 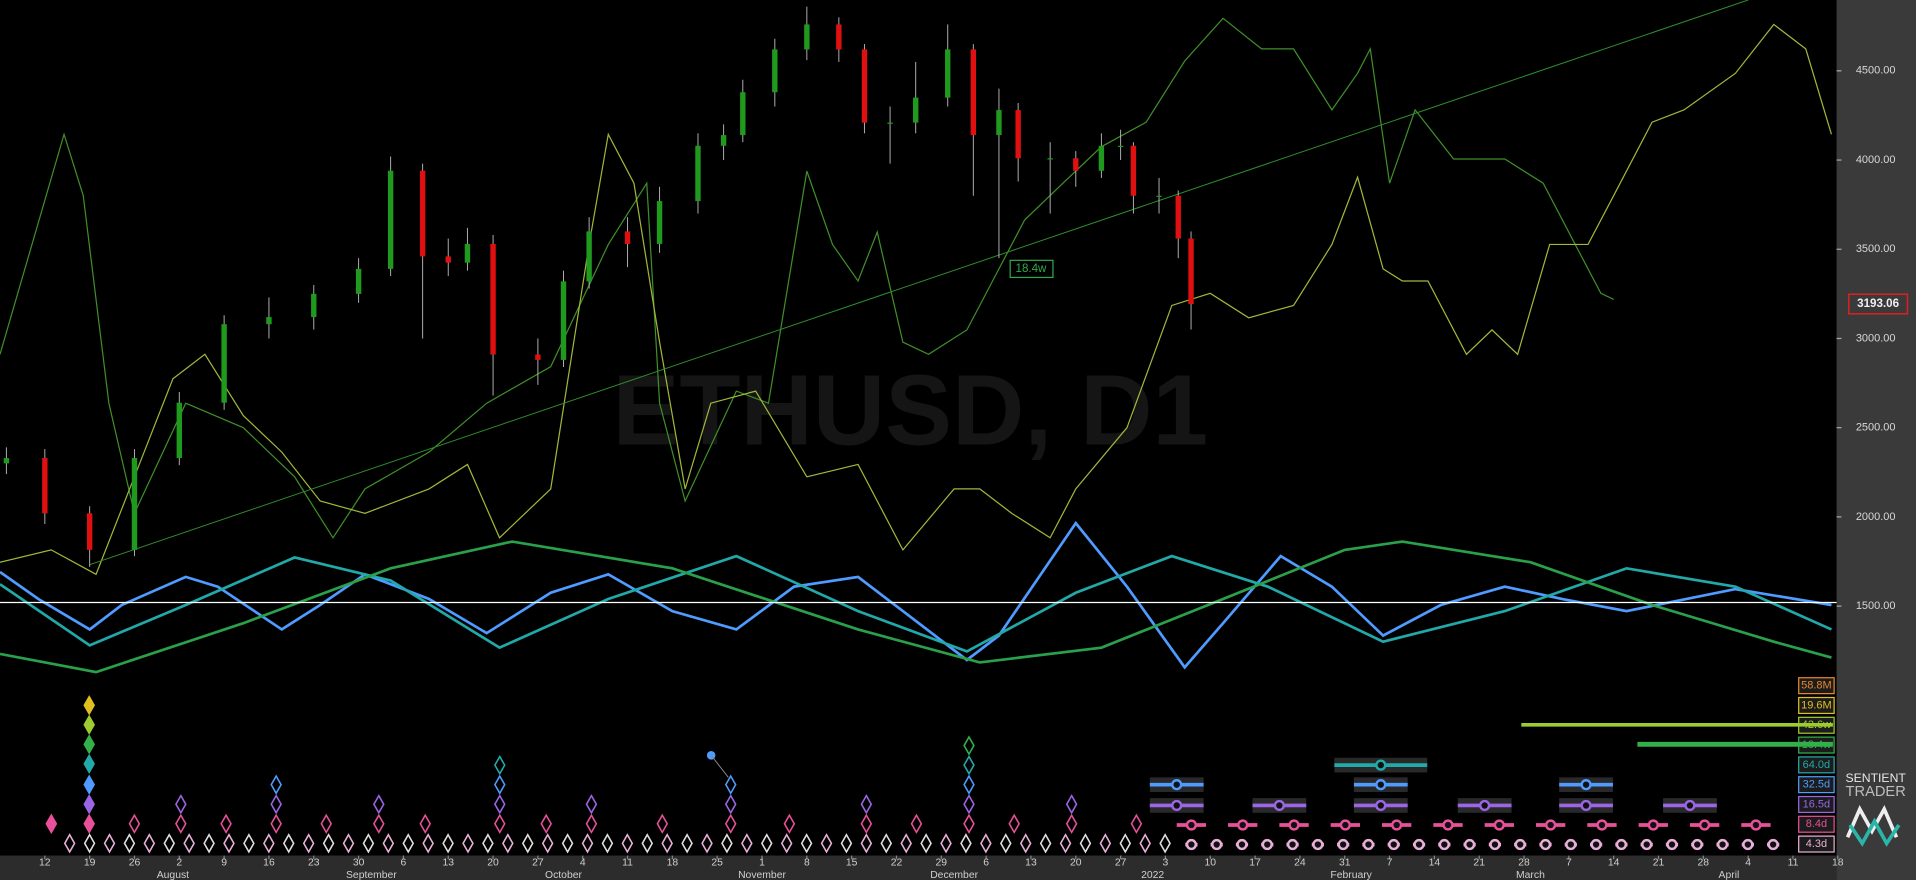 What do you see at coordinates (493, 863) in the screenshot?
I see `x-tick-label: 20` at bounding box center [493, 863].